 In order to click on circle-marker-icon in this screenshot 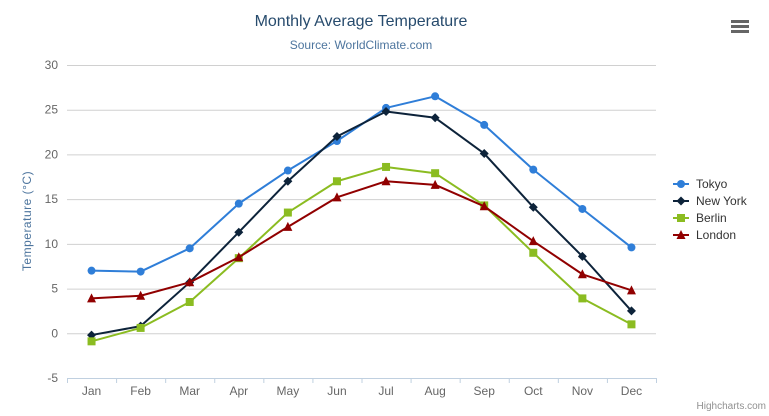, I will do `click(681, 184)`.